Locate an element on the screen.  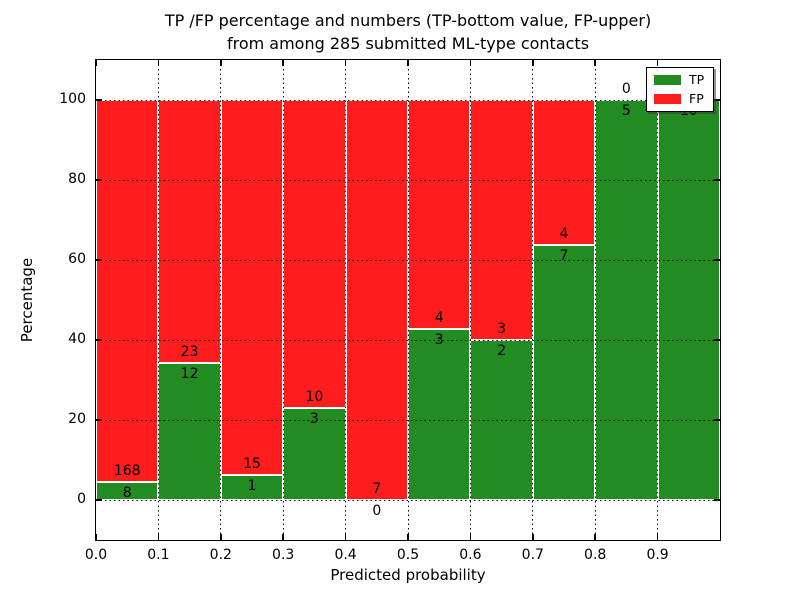
x-tick-label: 0.5 is located at coordinates (408, 555).